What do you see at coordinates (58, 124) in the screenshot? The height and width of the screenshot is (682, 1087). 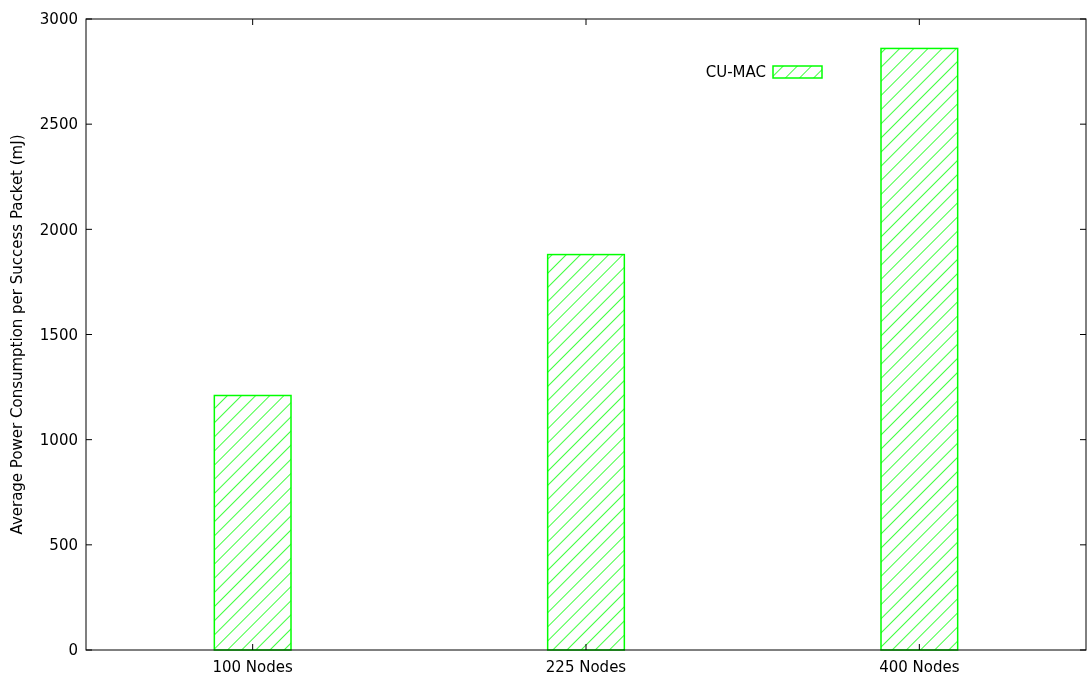 I see `y-tick-label: 2500` at bounding box center [58, 124].